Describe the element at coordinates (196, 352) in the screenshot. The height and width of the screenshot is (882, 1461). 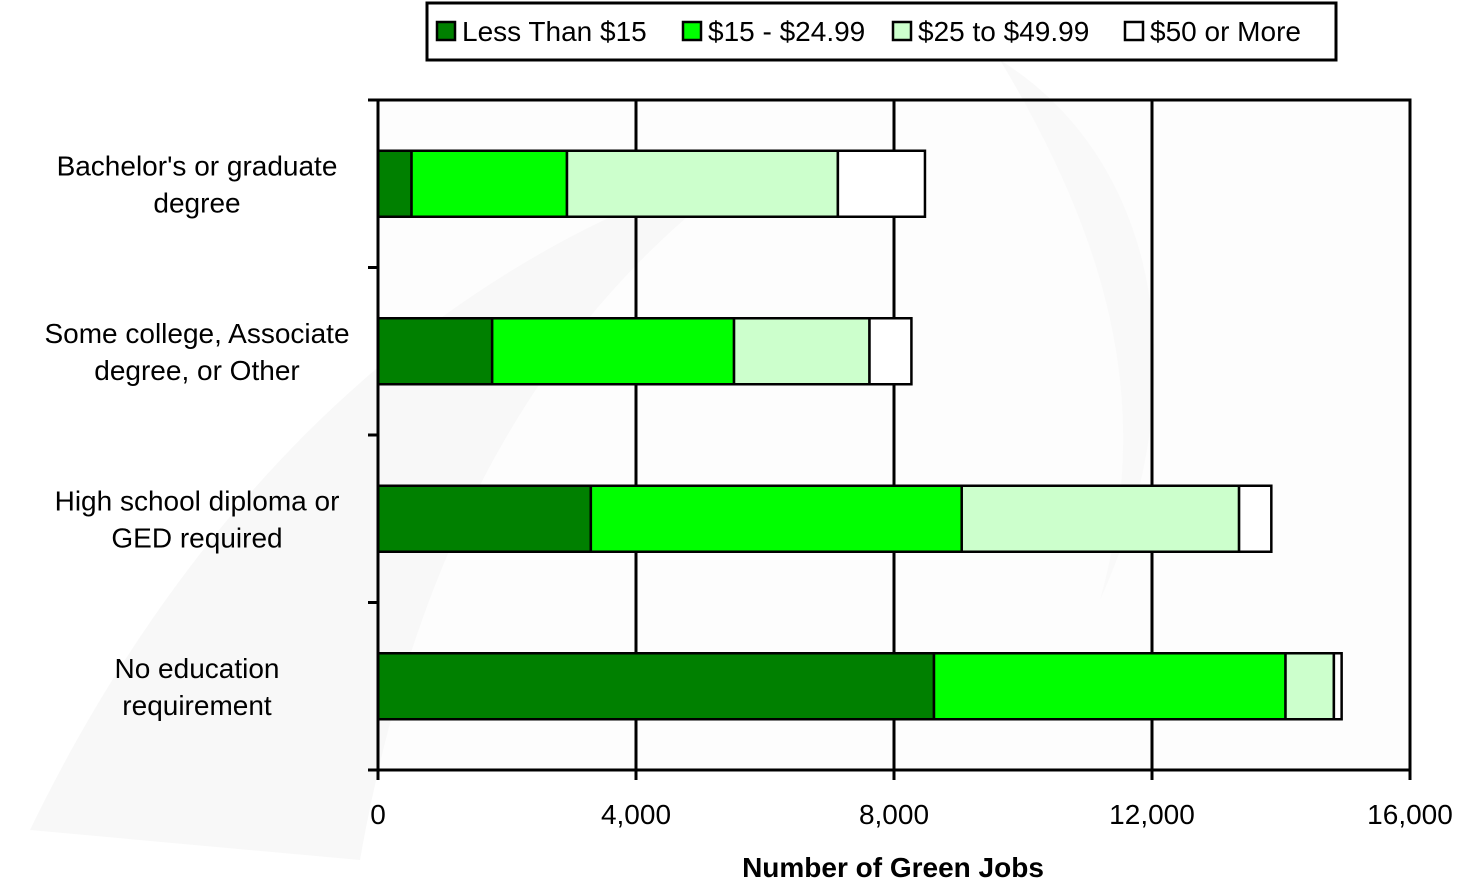
I see `category-label: Some college, Associate degree, or Other` at that location.